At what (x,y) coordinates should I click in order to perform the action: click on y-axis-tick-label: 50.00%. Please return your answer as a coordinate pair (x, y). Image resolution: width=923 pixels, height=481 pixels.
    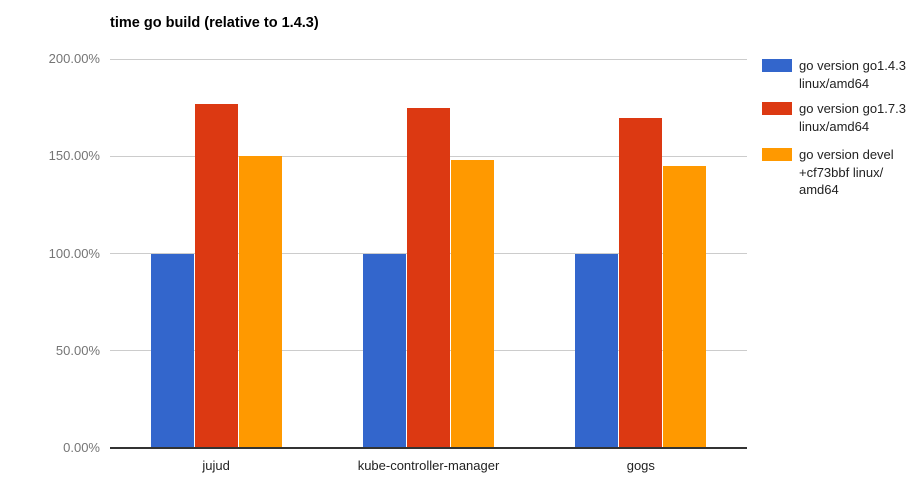
    Looking at the image, I should click on (77, 350).